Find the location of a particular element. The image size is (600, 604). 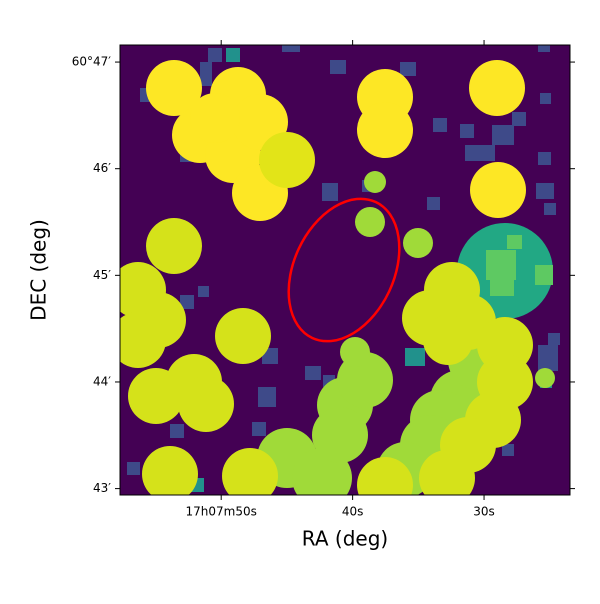

x-axis-label: RA (deg) is located at coordinates (345, 539).